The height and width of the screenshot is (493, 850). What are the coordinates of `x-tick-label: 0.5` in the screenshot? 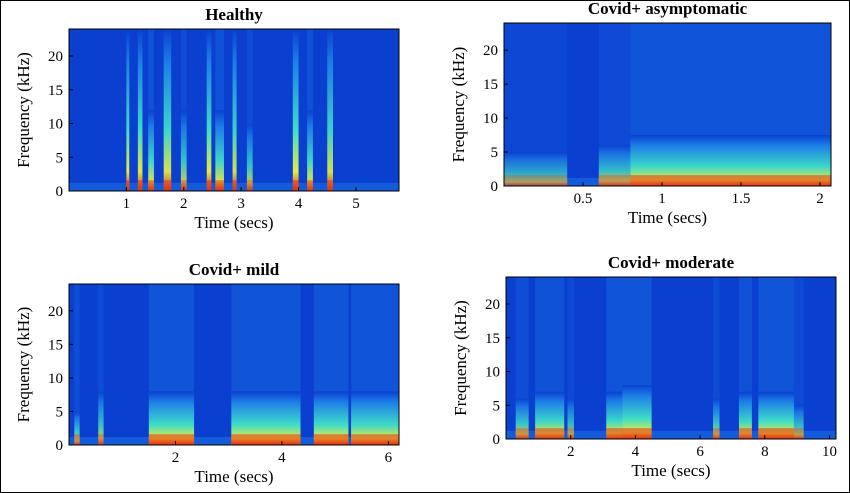 It's located at (583, 199).